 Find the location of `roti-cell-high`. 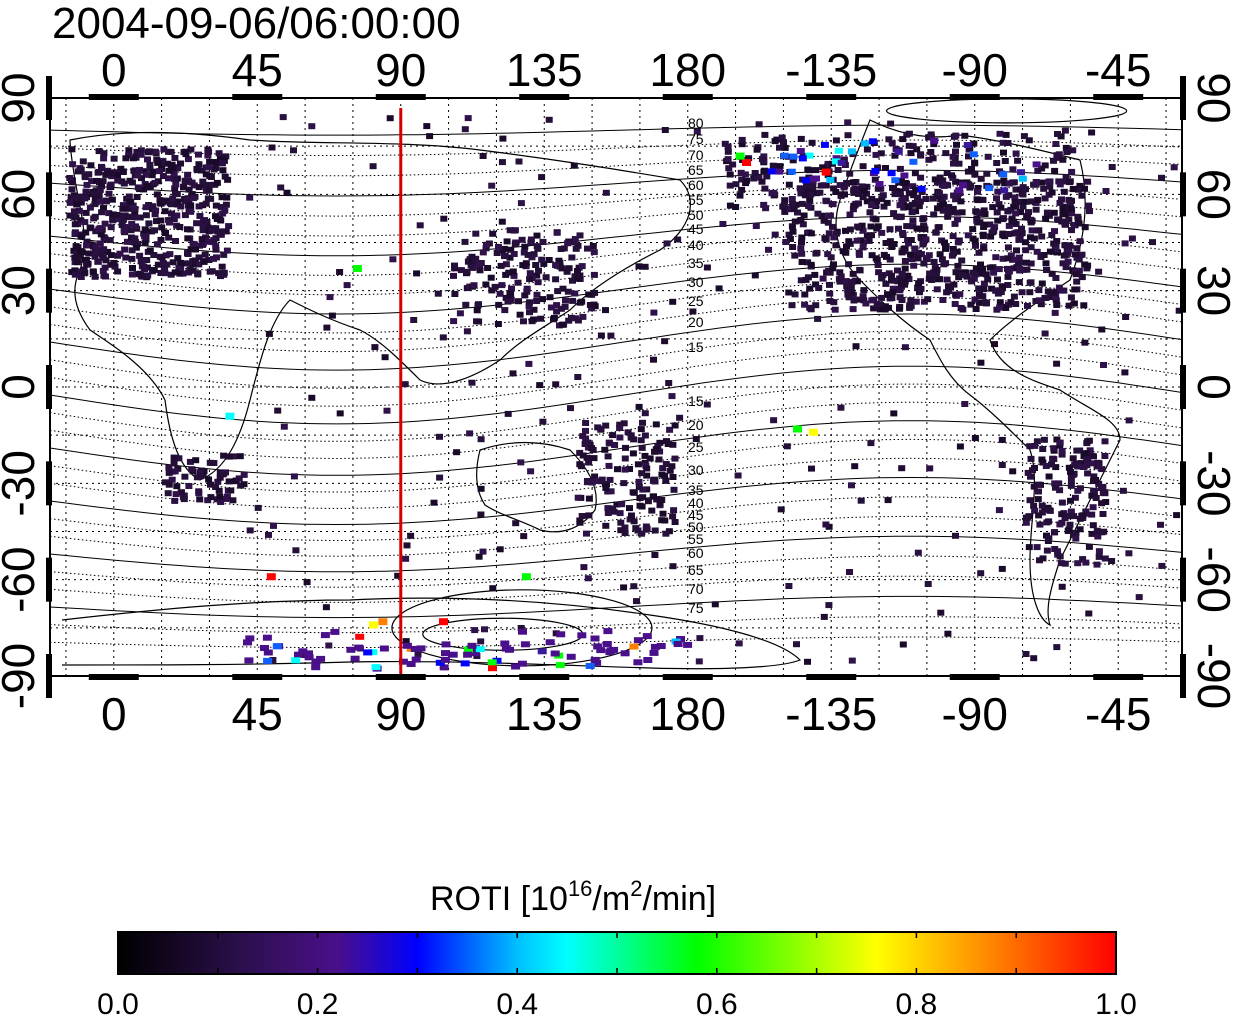

roti-cell-high is located at coordinates (383, 622).